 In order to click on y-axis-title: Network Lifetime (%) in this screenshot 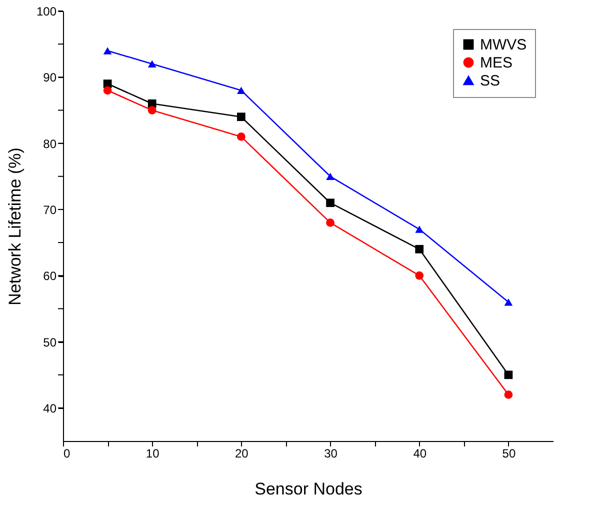, I will do `click(14, 227)`.